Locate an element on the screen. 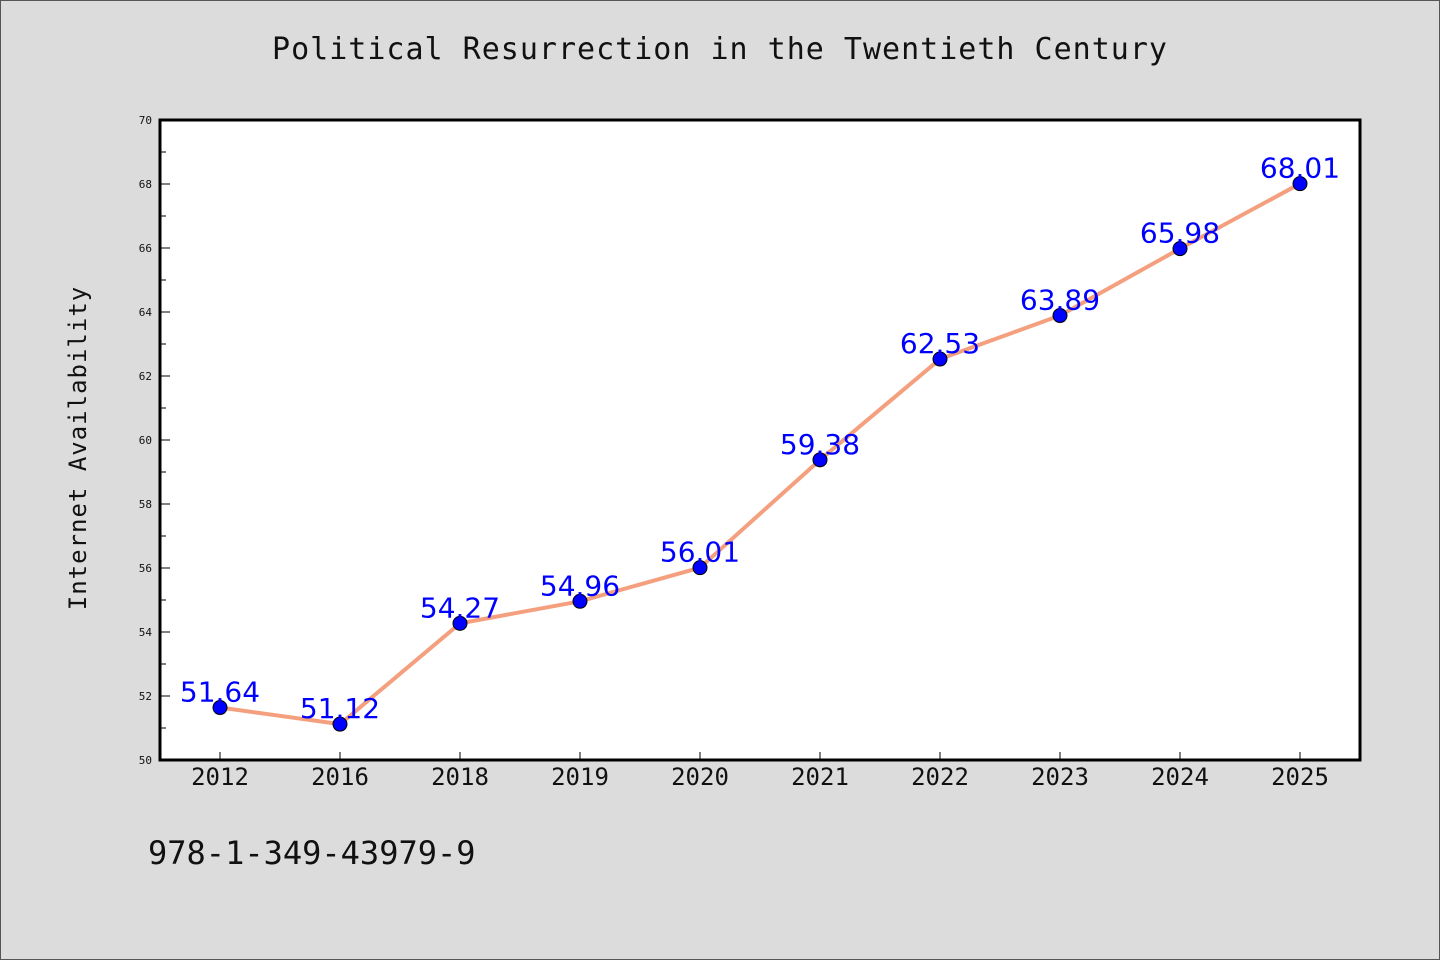  y-tick-label: 62 is located at coordinates (145, 376).